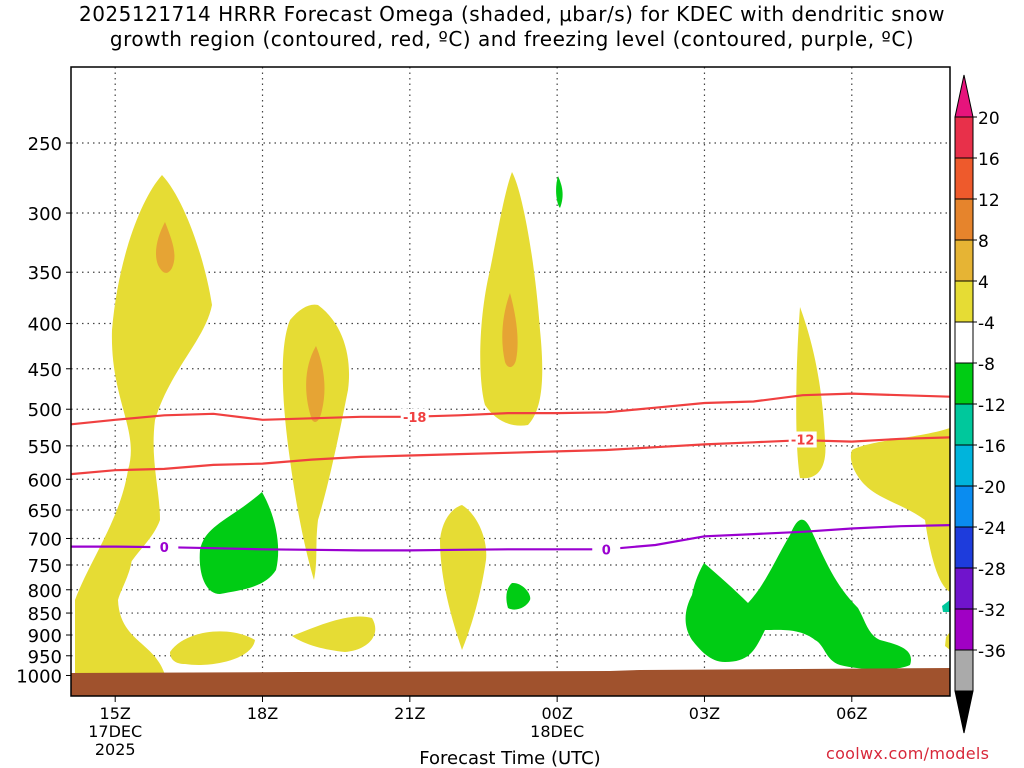 This screenshot has width=1024, height=768. Describe the element at coordinates (45, 657) in the screenshot. I see `y-tick-label: 950` at that location.